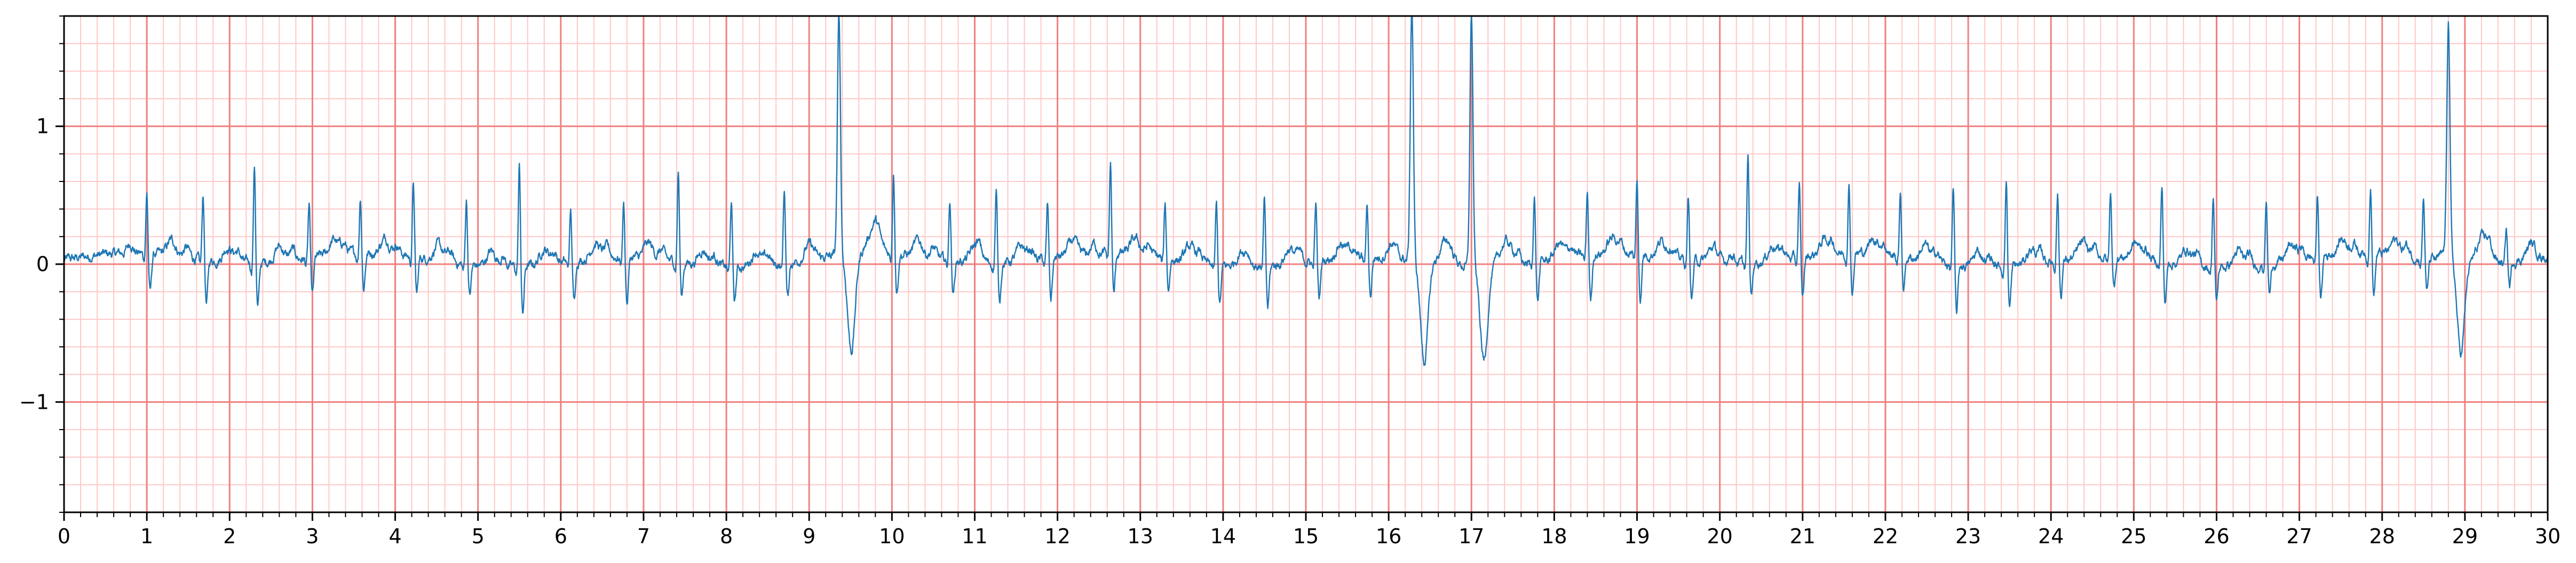 The width and height of the screenshot is (2576, 563). Describe the element at coordinates (975, 536) in the screenshot. I see `x-tick-label: 11` at that location.